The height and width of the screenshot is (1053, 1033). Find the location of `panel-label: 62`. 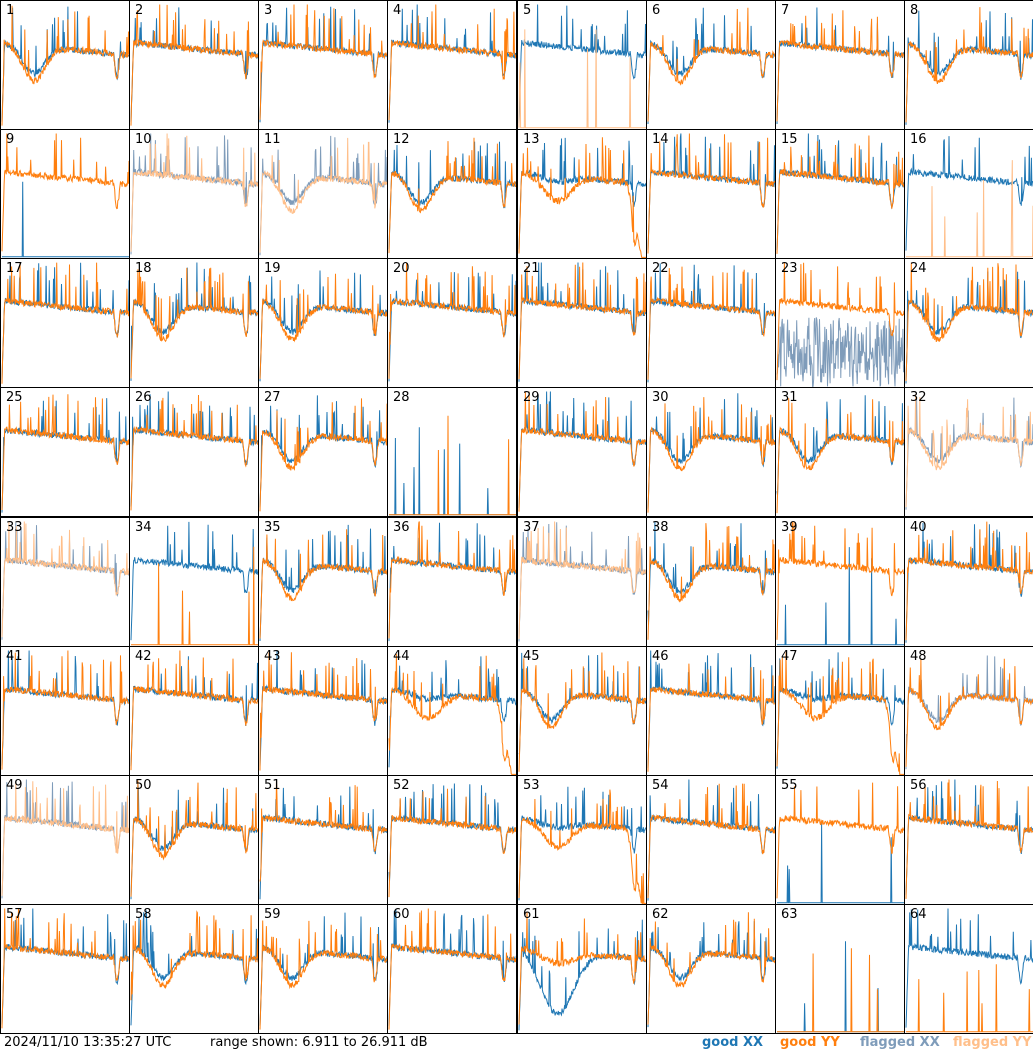

panel-label: 62 is located at coordinates (660, 914).